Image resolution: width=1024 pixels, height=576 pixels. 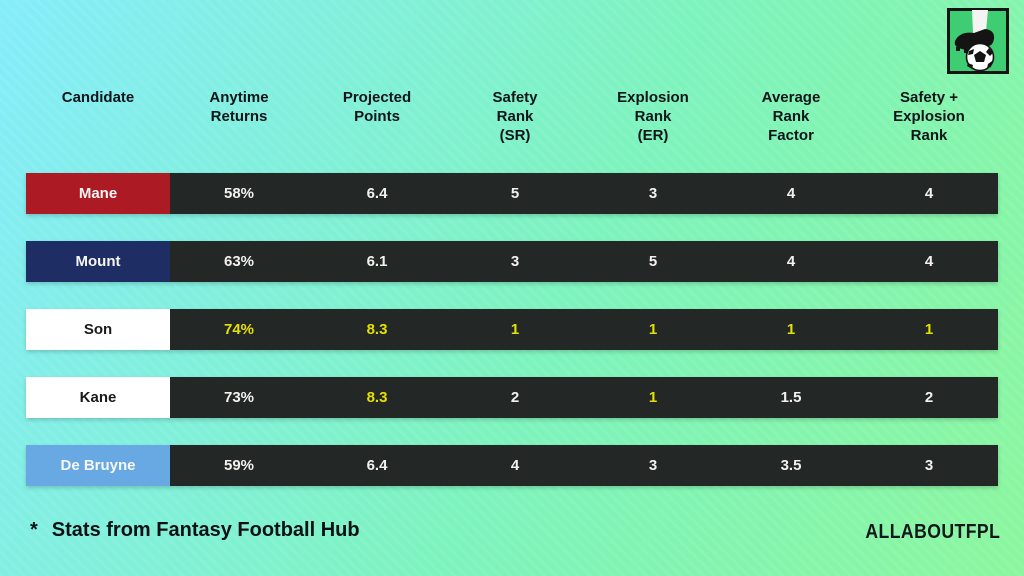 What do you see at coordinates (239, 261) in the screenshot?
I see `stat-cell: 63%` at bounding box center [239, 261].